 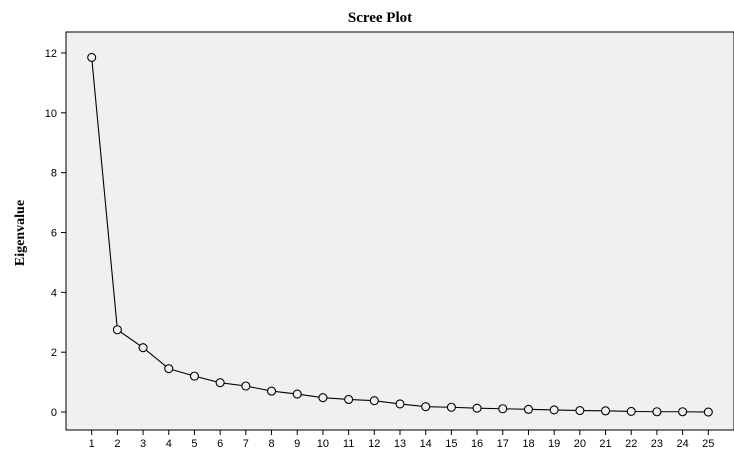 I want to click on x-tick-label: 2, so click(x=117, y=444).